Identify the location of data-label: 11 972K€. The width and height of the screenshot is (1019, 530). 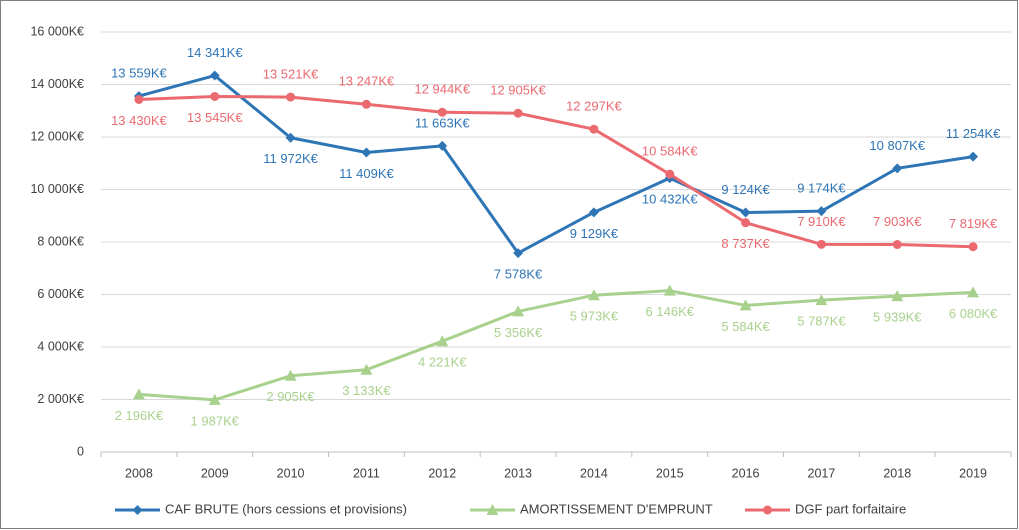
(290, 158).